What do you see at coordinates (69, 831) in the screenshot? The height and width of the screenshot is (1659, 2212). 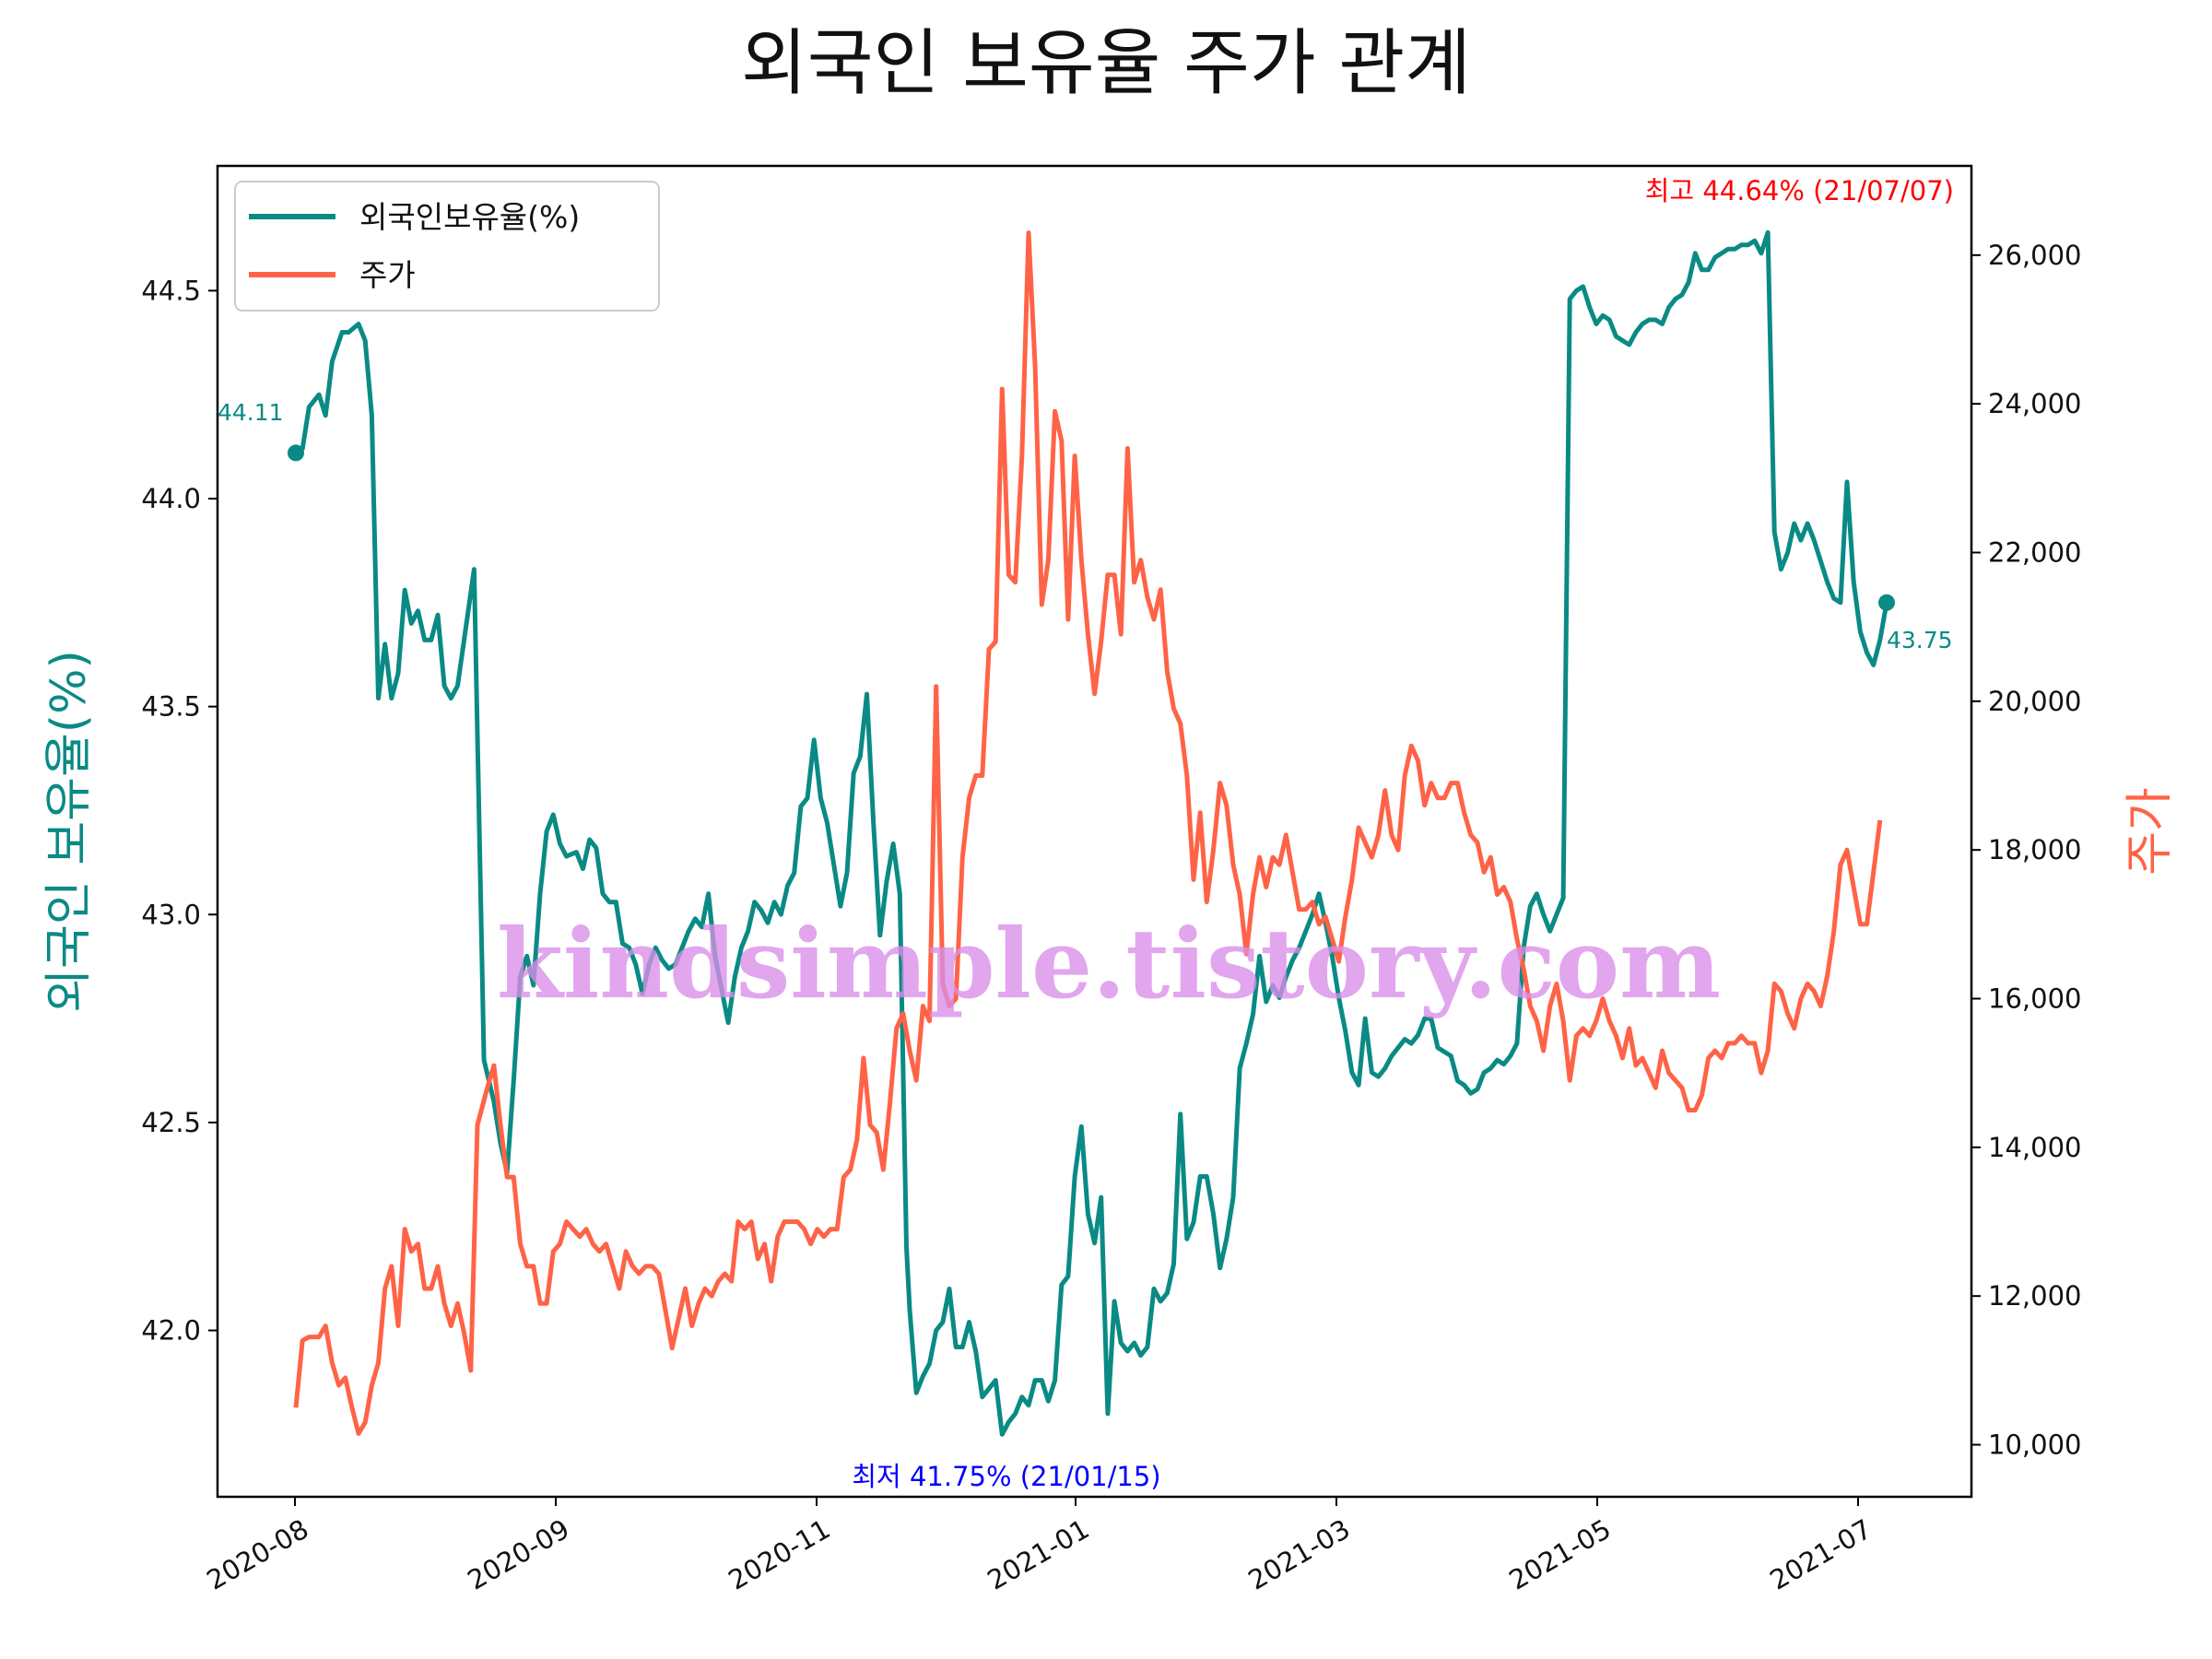 I see `y-axis-left-label: 외국인 보유율(%)` at bounding box center [69, 831].